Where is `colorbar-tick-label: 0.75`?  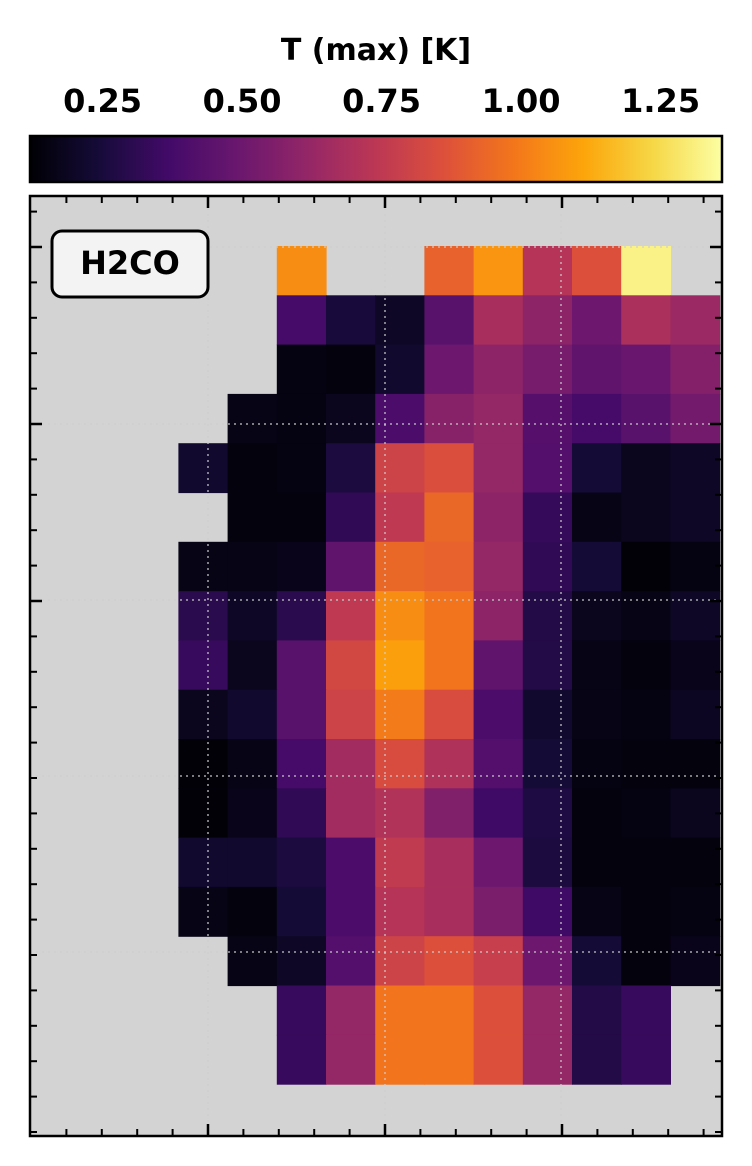
colorbar-tick-label: 0.75 is located at coordinates (381, 101).